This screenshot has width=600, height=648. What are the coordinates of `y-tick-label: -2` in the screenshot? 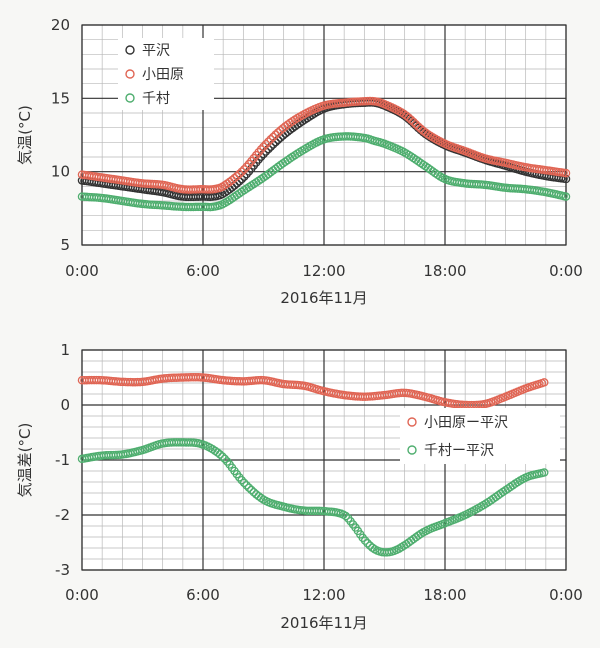 It's located at (62, 515).